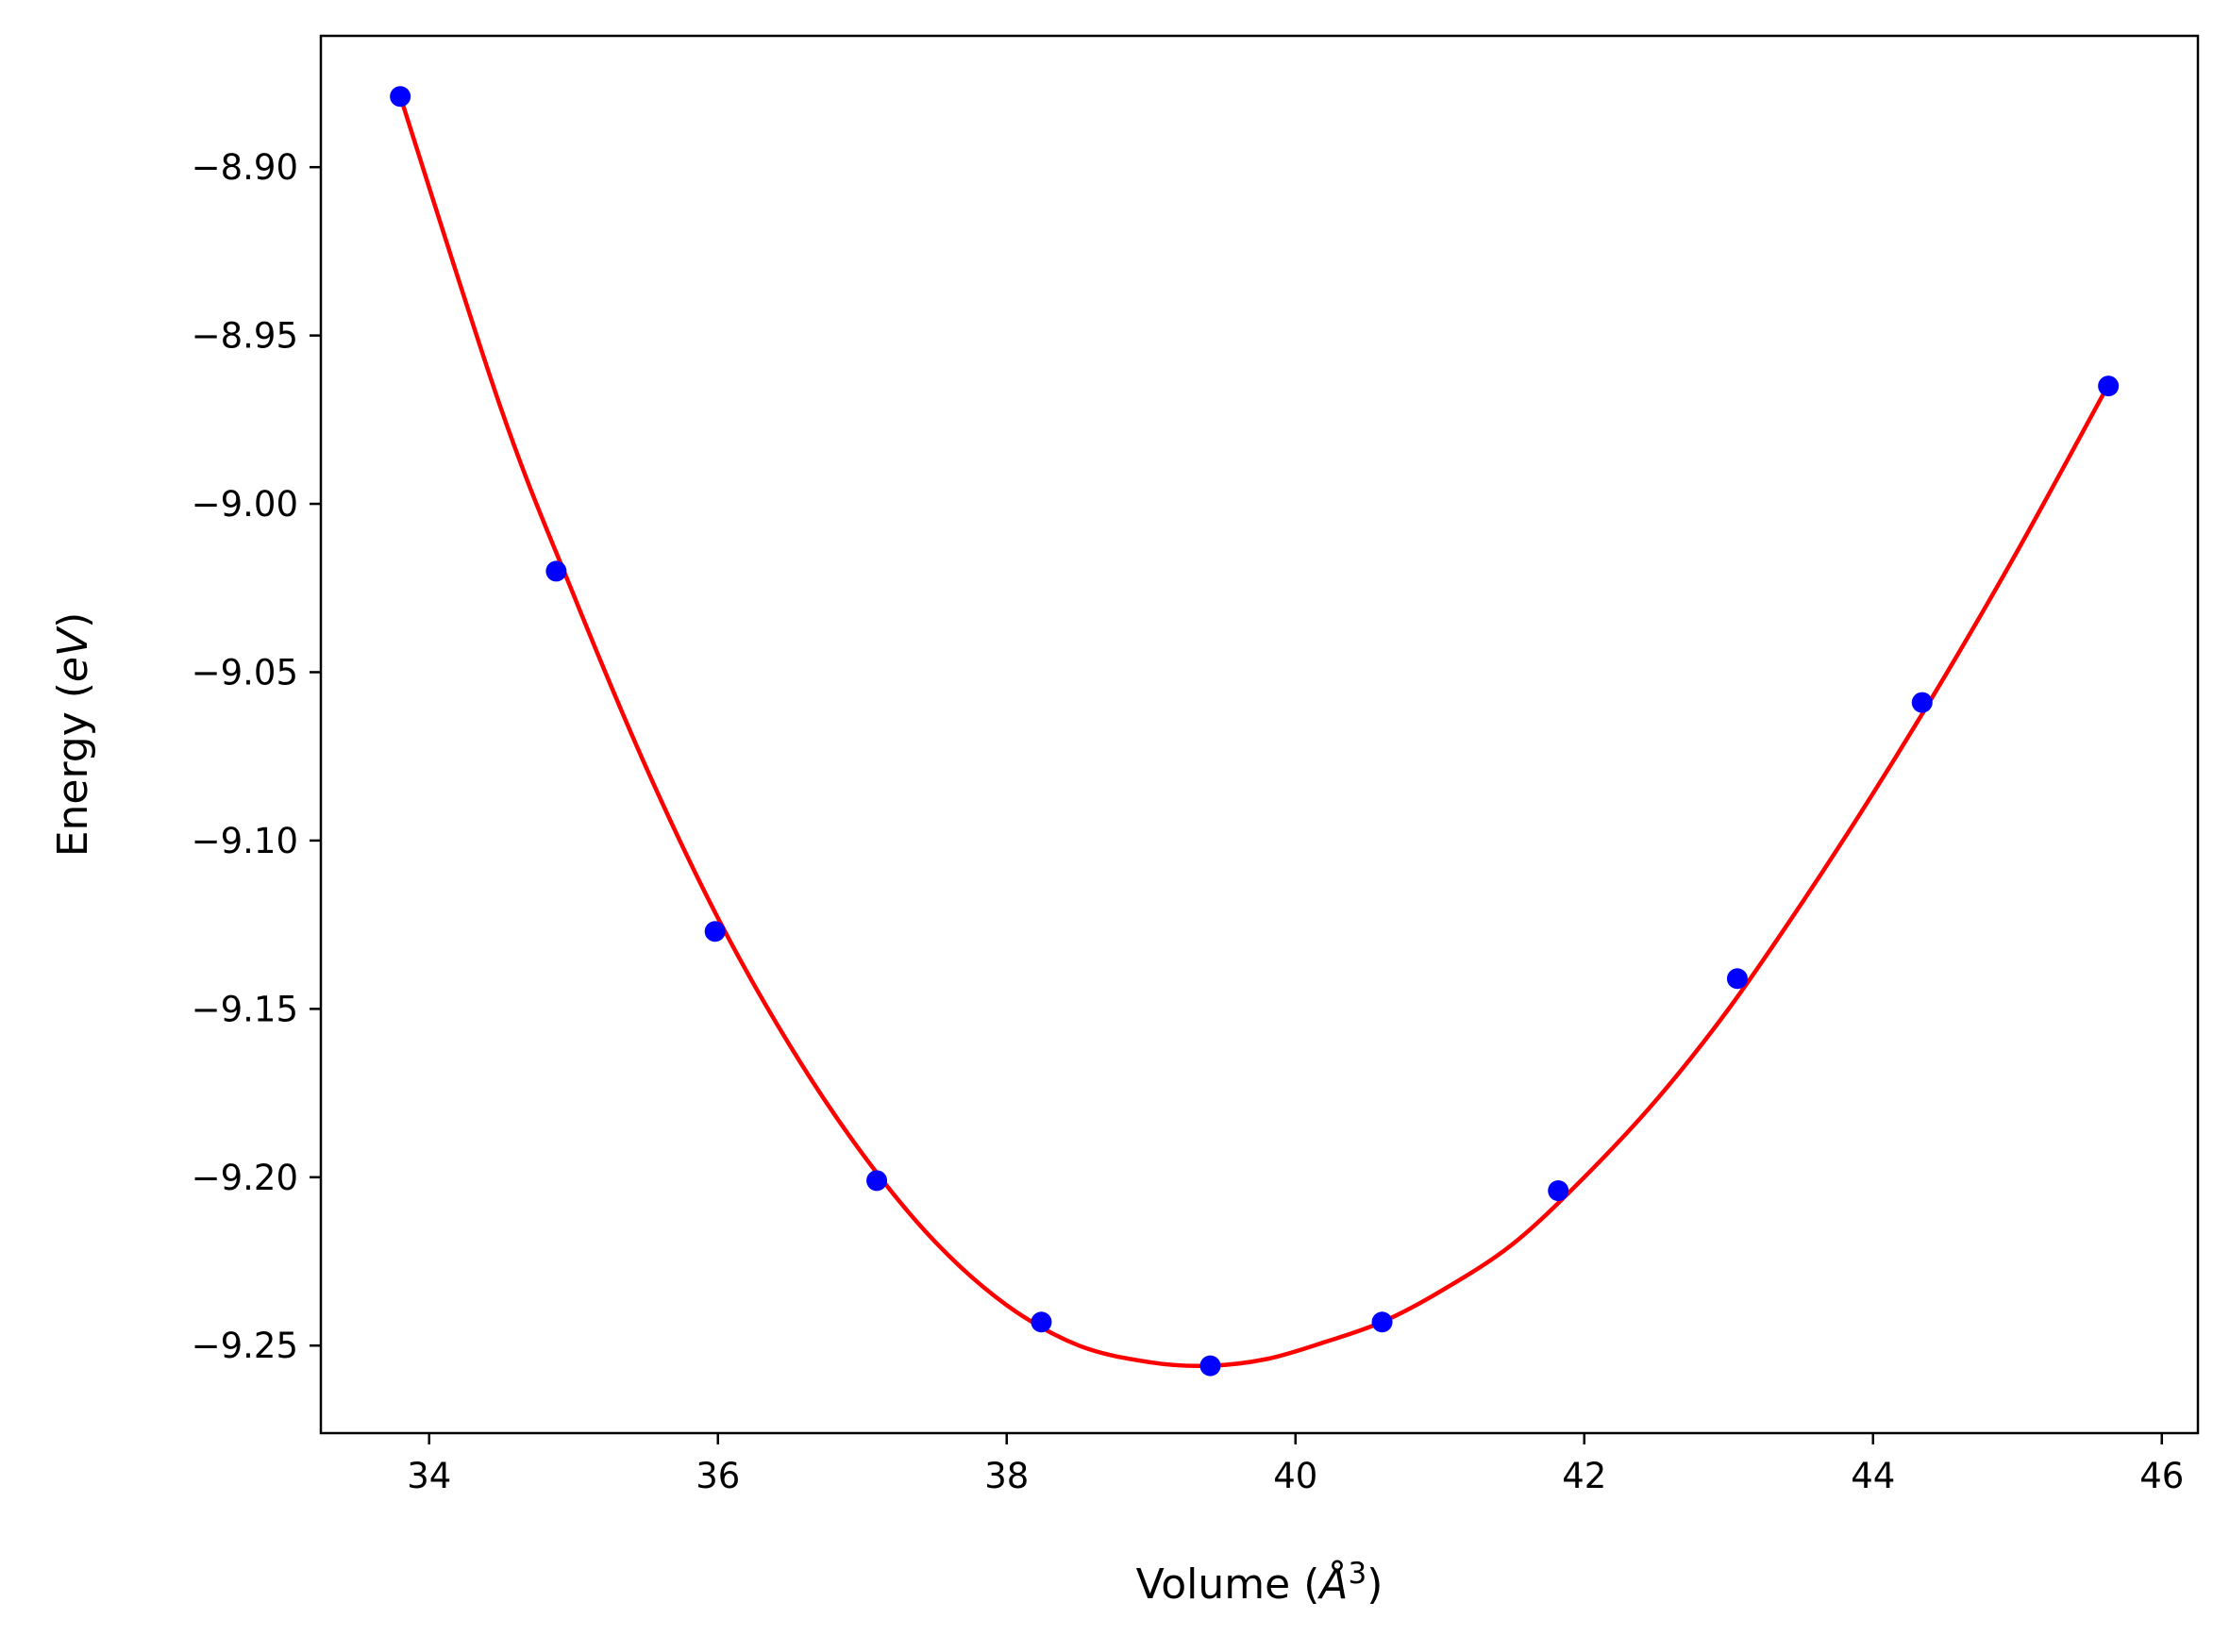  Describe the element at coordinates (1375, 1584) in the screenshot. I see `x-axis-label-close: )` at that location.